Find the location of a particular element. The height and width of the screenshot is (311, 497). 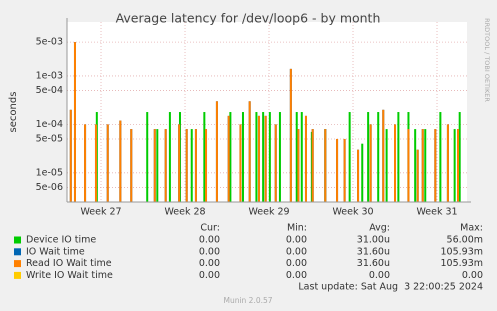

legend-label: Read IO Wait time is located at coordinates (69, 263).